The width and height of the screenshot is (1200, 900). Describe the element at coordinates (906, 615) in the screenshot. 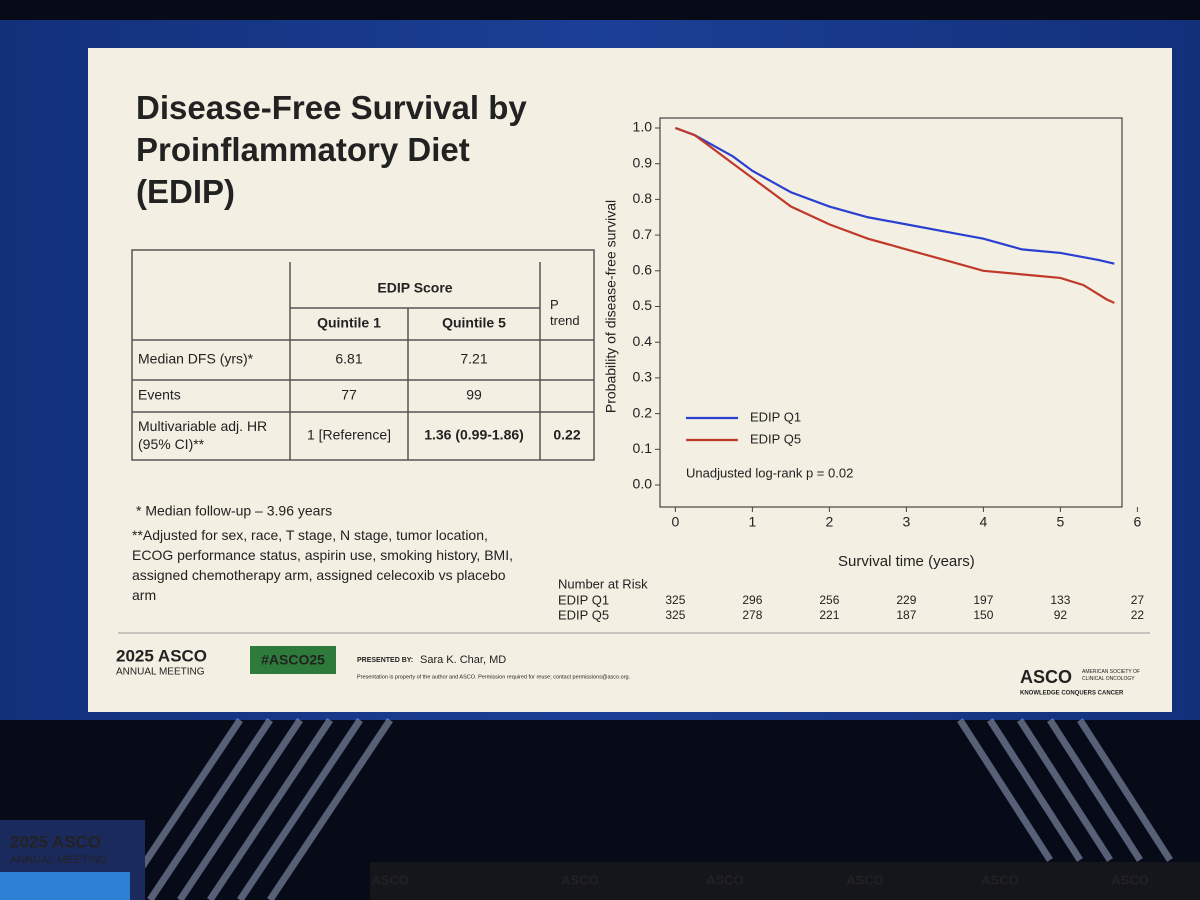

I see `risk-count: 187` at that location.